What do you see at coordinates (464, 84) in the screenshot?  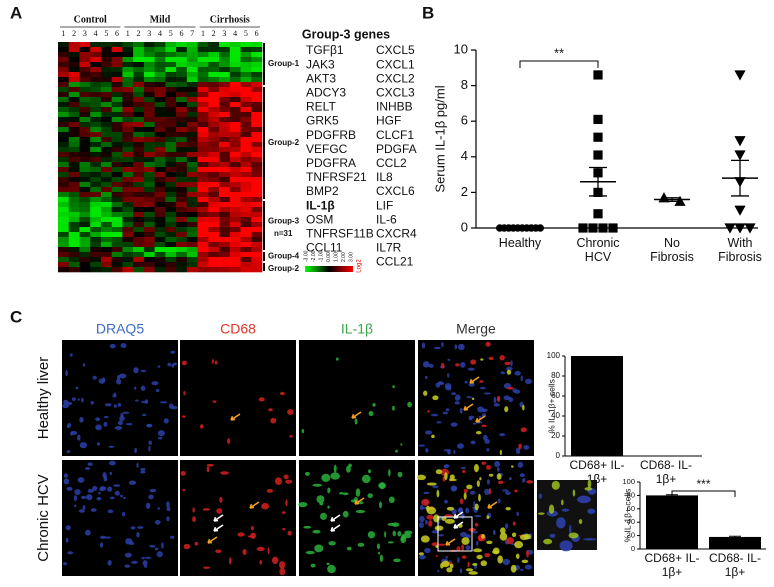 I see `y-tick-label: 8` at bounding box center [464, 84].